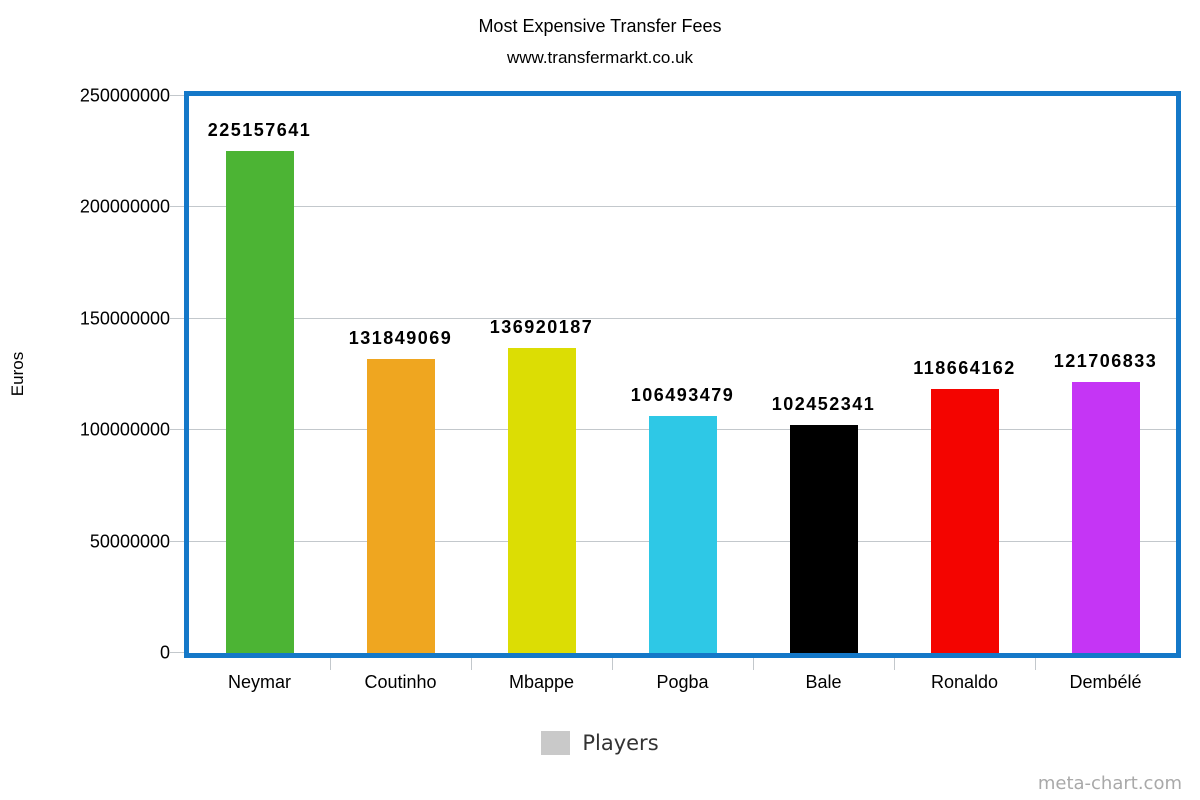 This screenshot has height=800, width=1200. Describe the element at coordinates (600, 57) in the screenshot. I see `chart-subtitle: www.transfermarkt.co.uk` at that location.